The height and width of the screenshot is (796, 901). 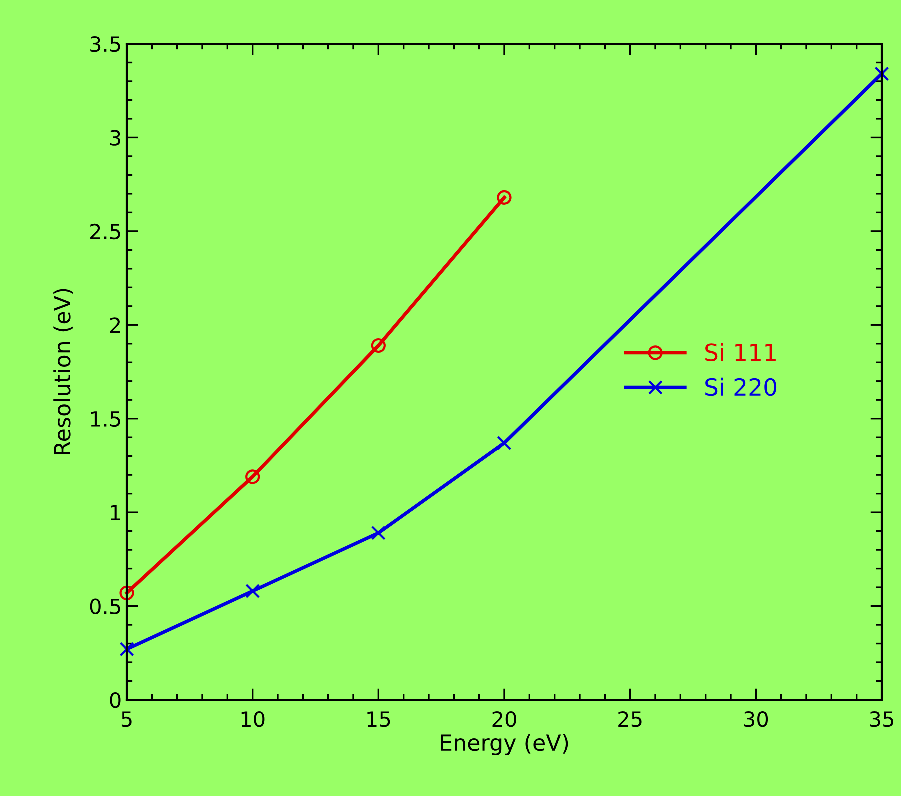 What do you see at coordinates (115, 700) in the screenshot?
I see `y-tick-label: 0` at bounding box center [115, 700].